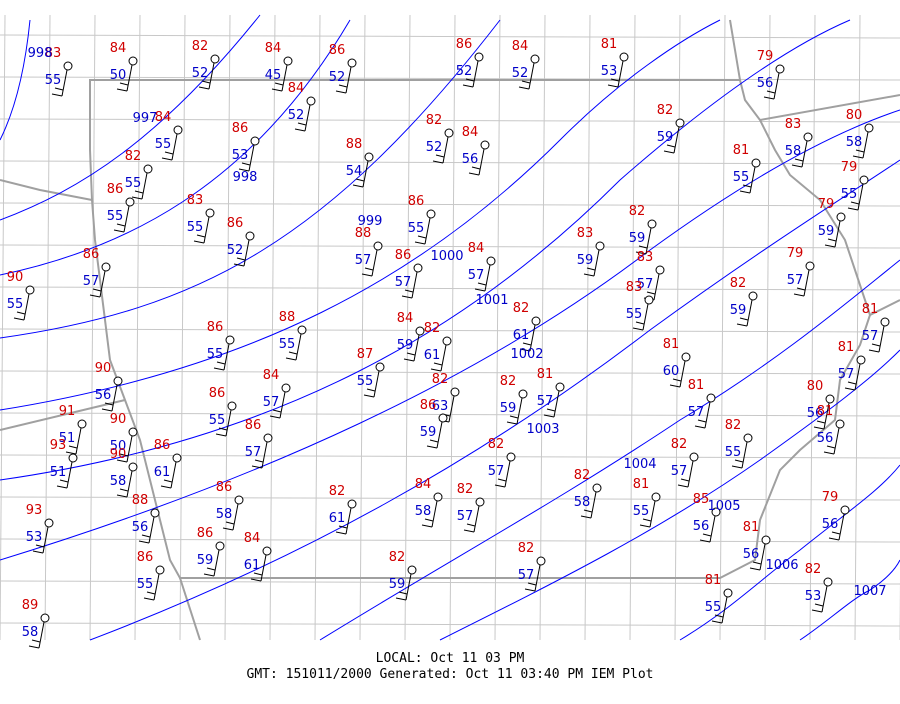 The height and width of the screenshot is (704, 900). What do you see at coordinates (482, 266) in the screenshot?
I see `station: 84 57` at bounding box center [482, 266].